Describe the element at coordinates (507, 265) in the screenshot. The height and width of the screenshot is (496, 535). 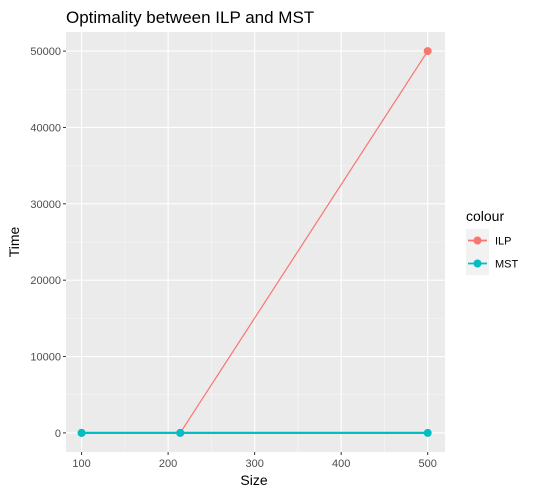
I see `mst-legend-label: MST` at that location.